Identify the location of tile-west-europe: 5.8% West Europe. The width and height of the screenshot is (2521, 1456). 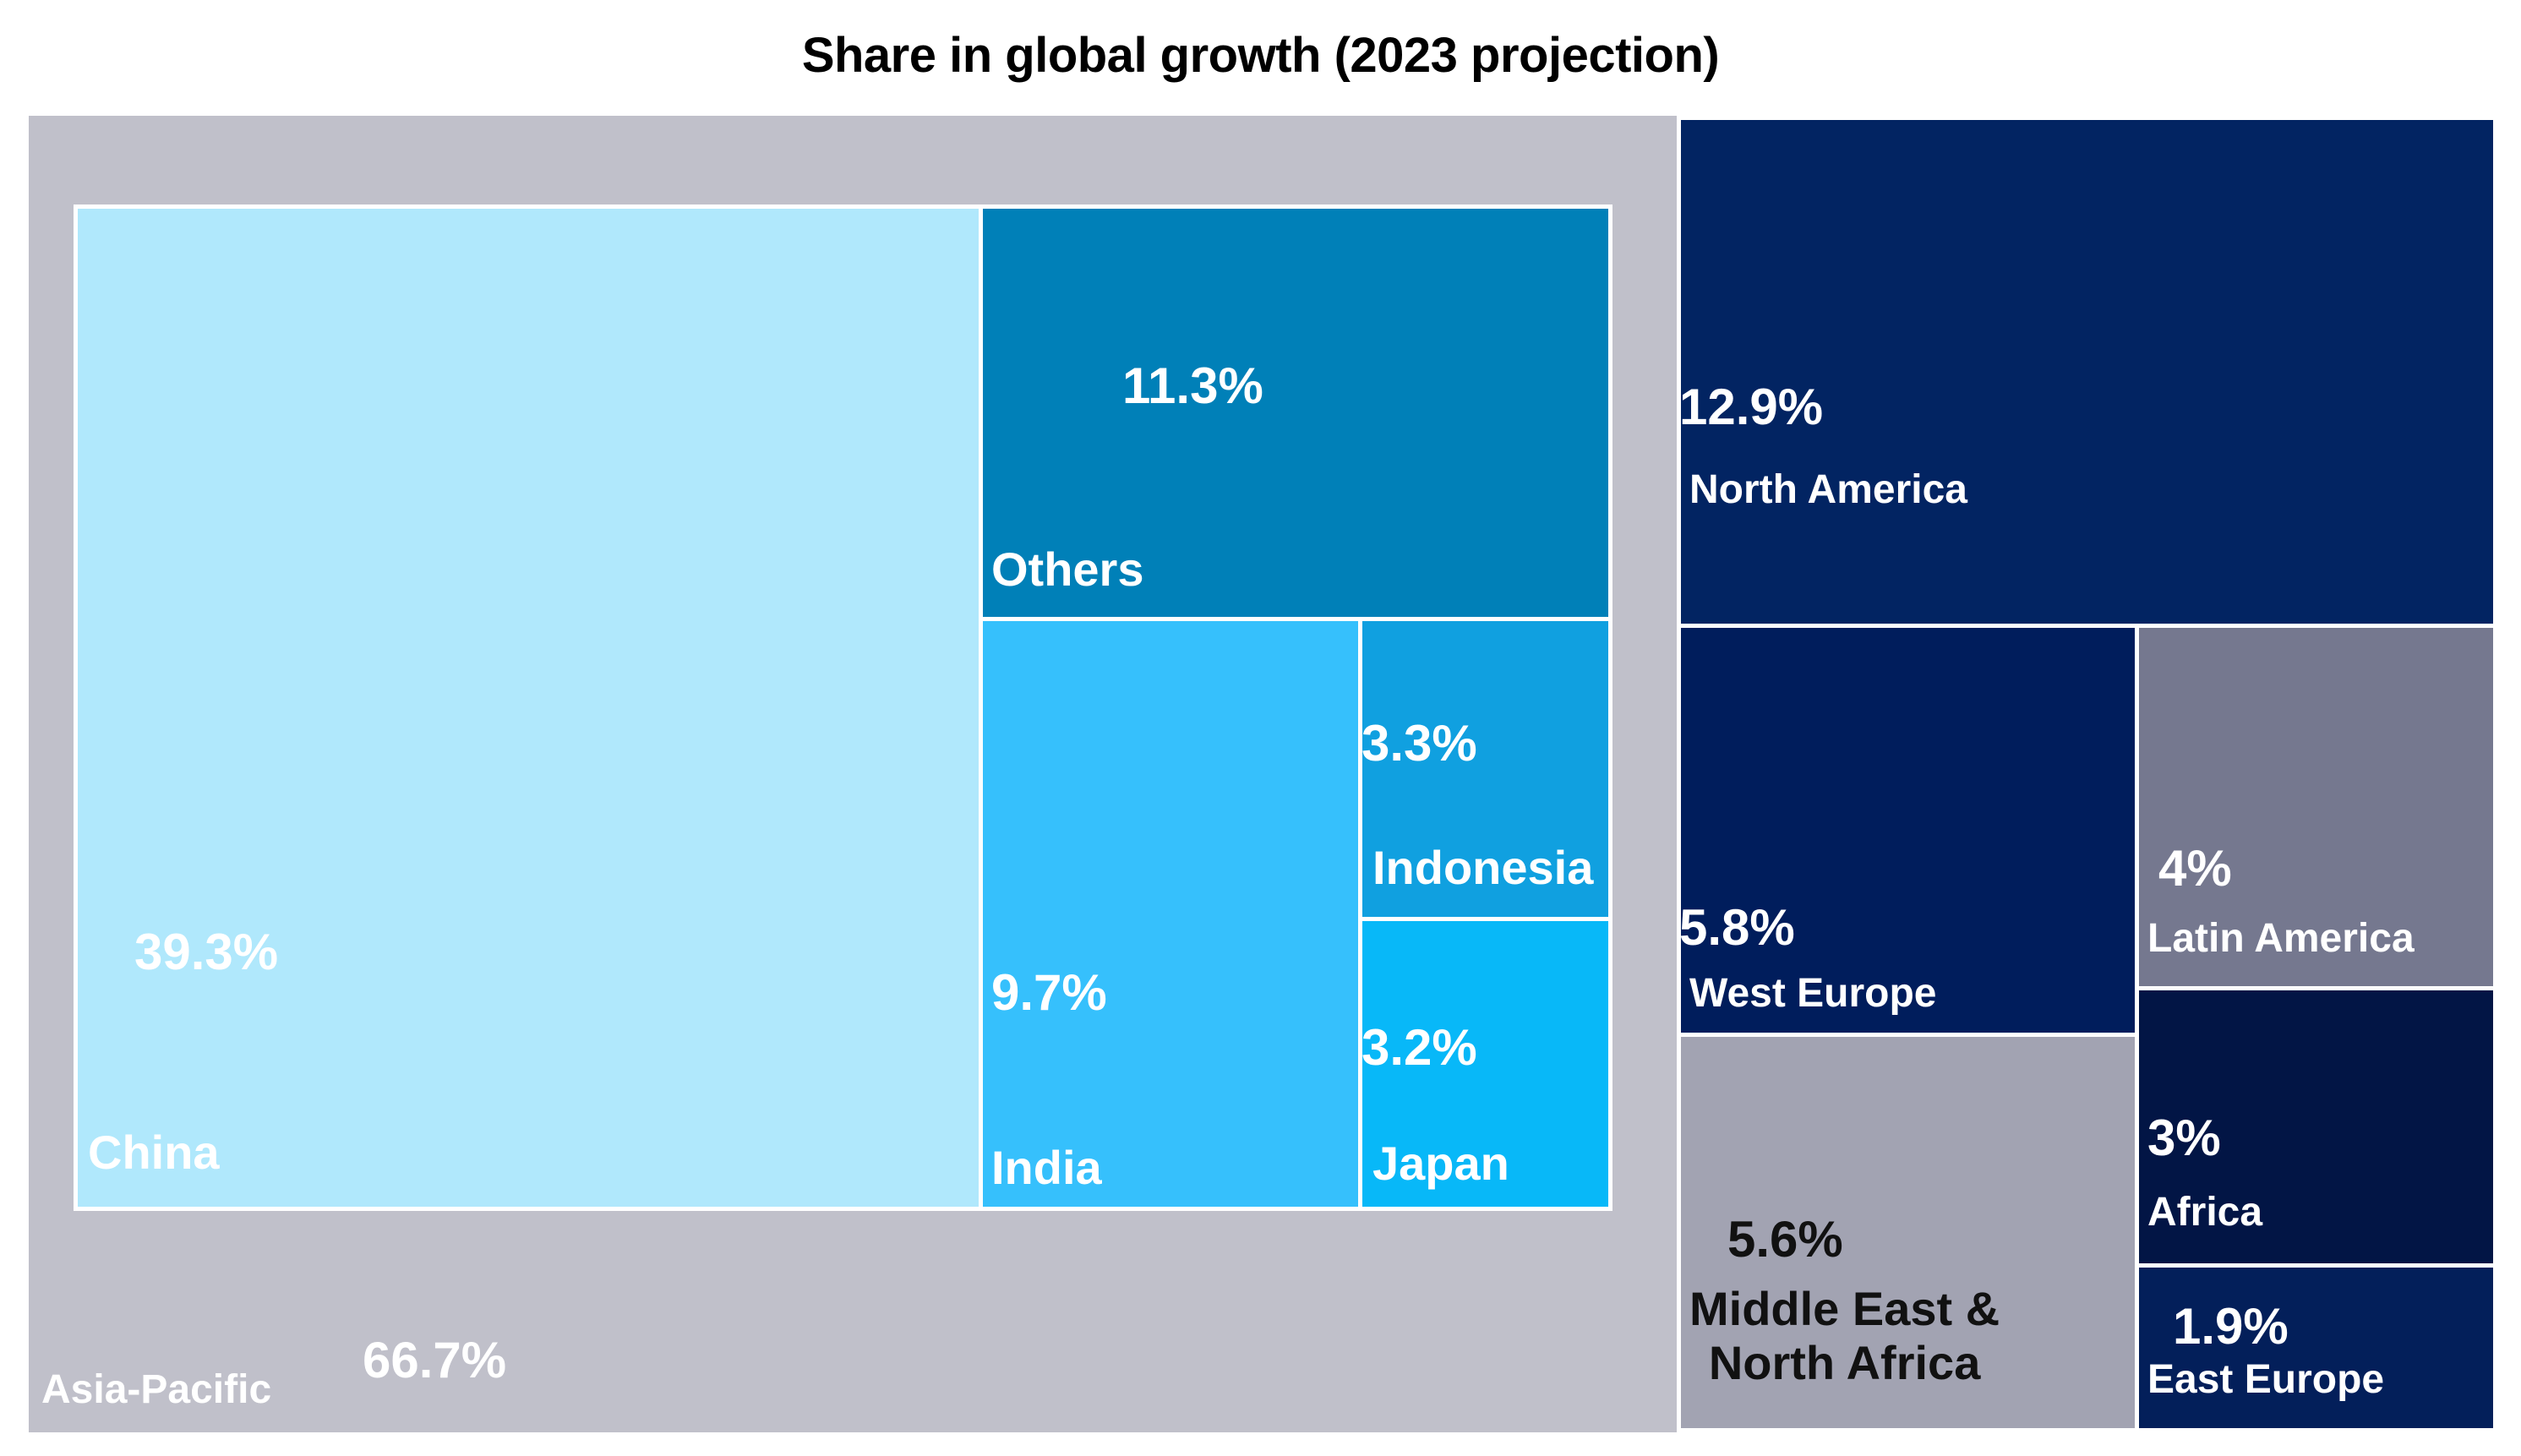
(1908, 830).